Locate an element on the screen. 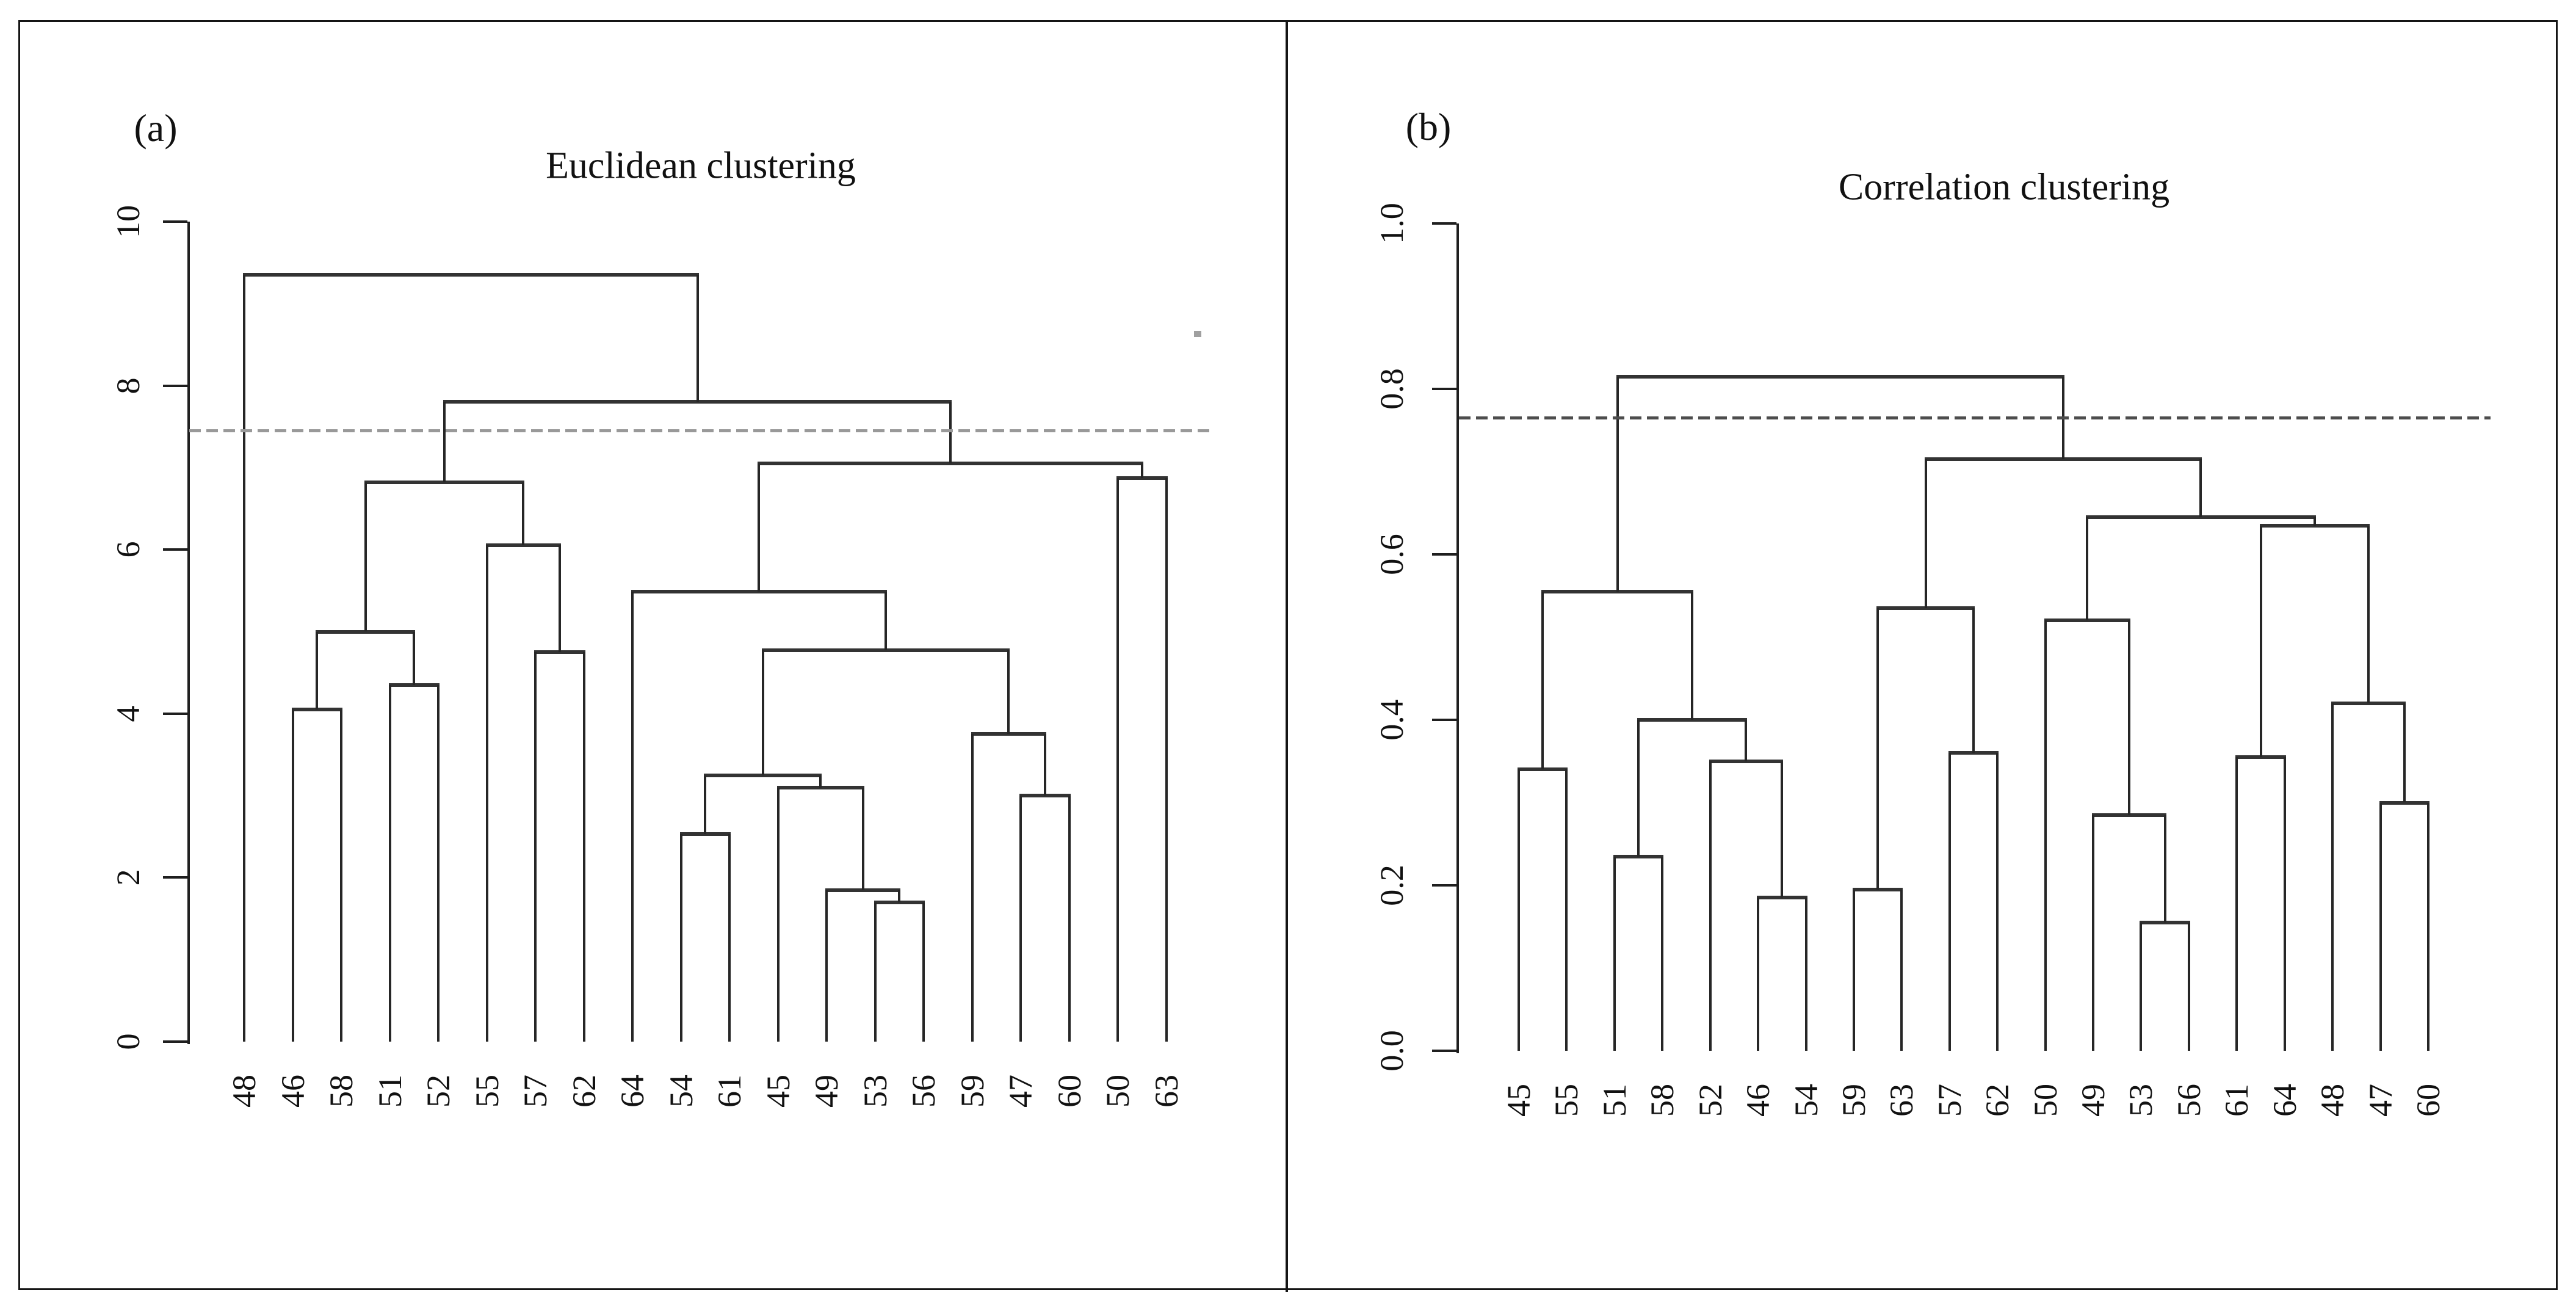 The height and width of the screenshot is (1306, 2576). y-tick-label: 1.0 is located at coordinates (1391, 223).